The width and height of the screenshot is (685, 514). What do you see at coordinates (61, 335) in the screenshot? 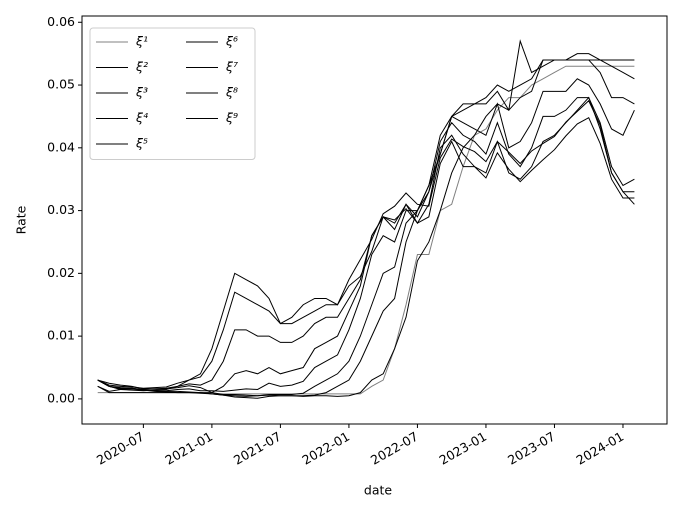
I see `y-tick-label: 0.01` at bounding box center [61, 335].